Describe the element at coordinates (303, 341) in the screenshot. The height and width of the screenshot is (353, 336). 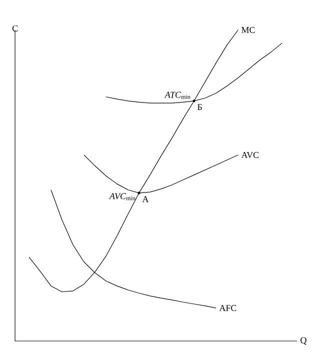
I see `x-axis-title: Q` at that location.